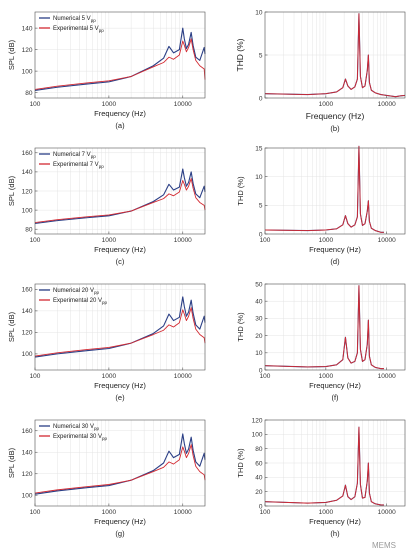 The height and width of the screenshot is (560, 417). What do you see at coordinates (120, 261) in the screenshot?
I see `panel-caption: (c)` at bounding box center [120, 261].